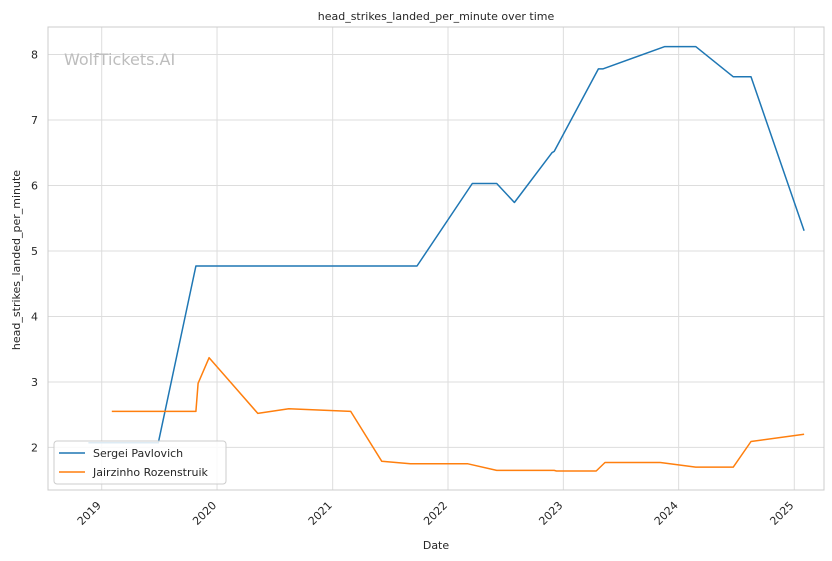 This screenshot has width=832, height=561. I want to click on y-tick-label: 2, so click(34, 447).